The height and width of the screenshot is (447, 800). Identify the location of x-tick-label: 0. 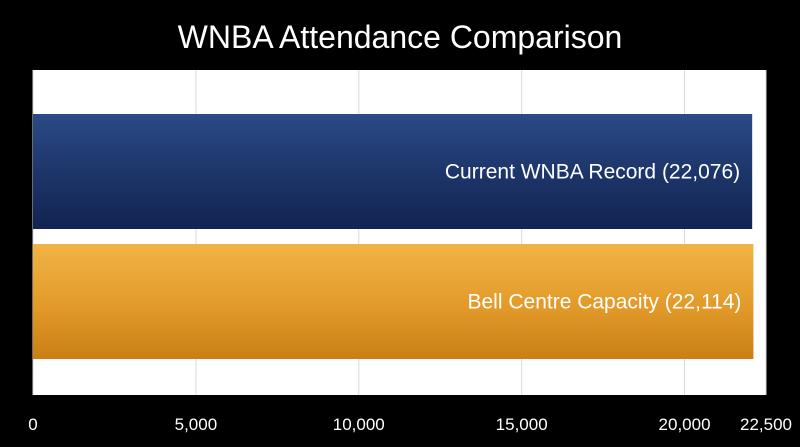
(32, 424).